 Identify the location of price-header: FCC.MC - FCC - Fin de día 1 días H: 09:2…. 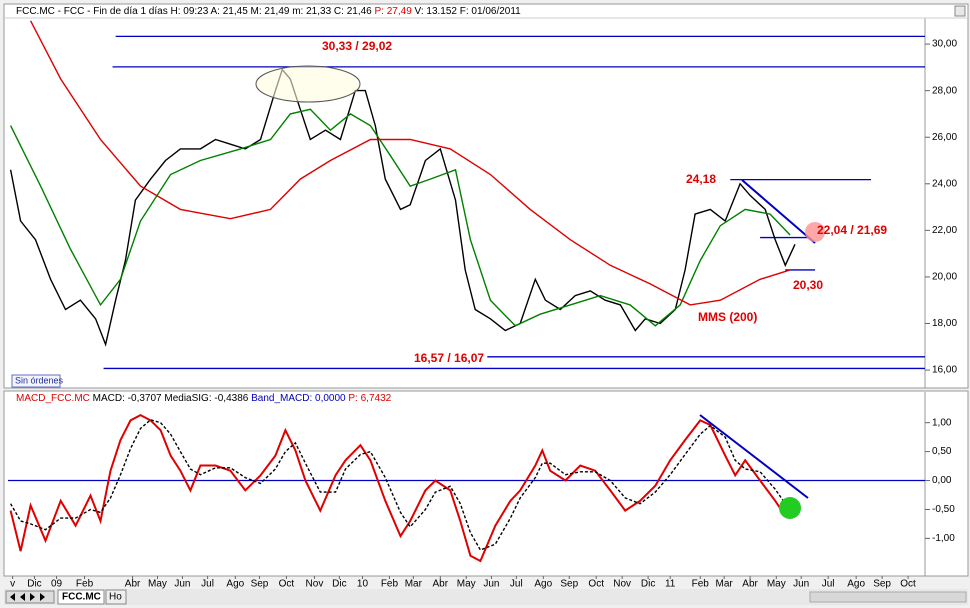
(268, 11).